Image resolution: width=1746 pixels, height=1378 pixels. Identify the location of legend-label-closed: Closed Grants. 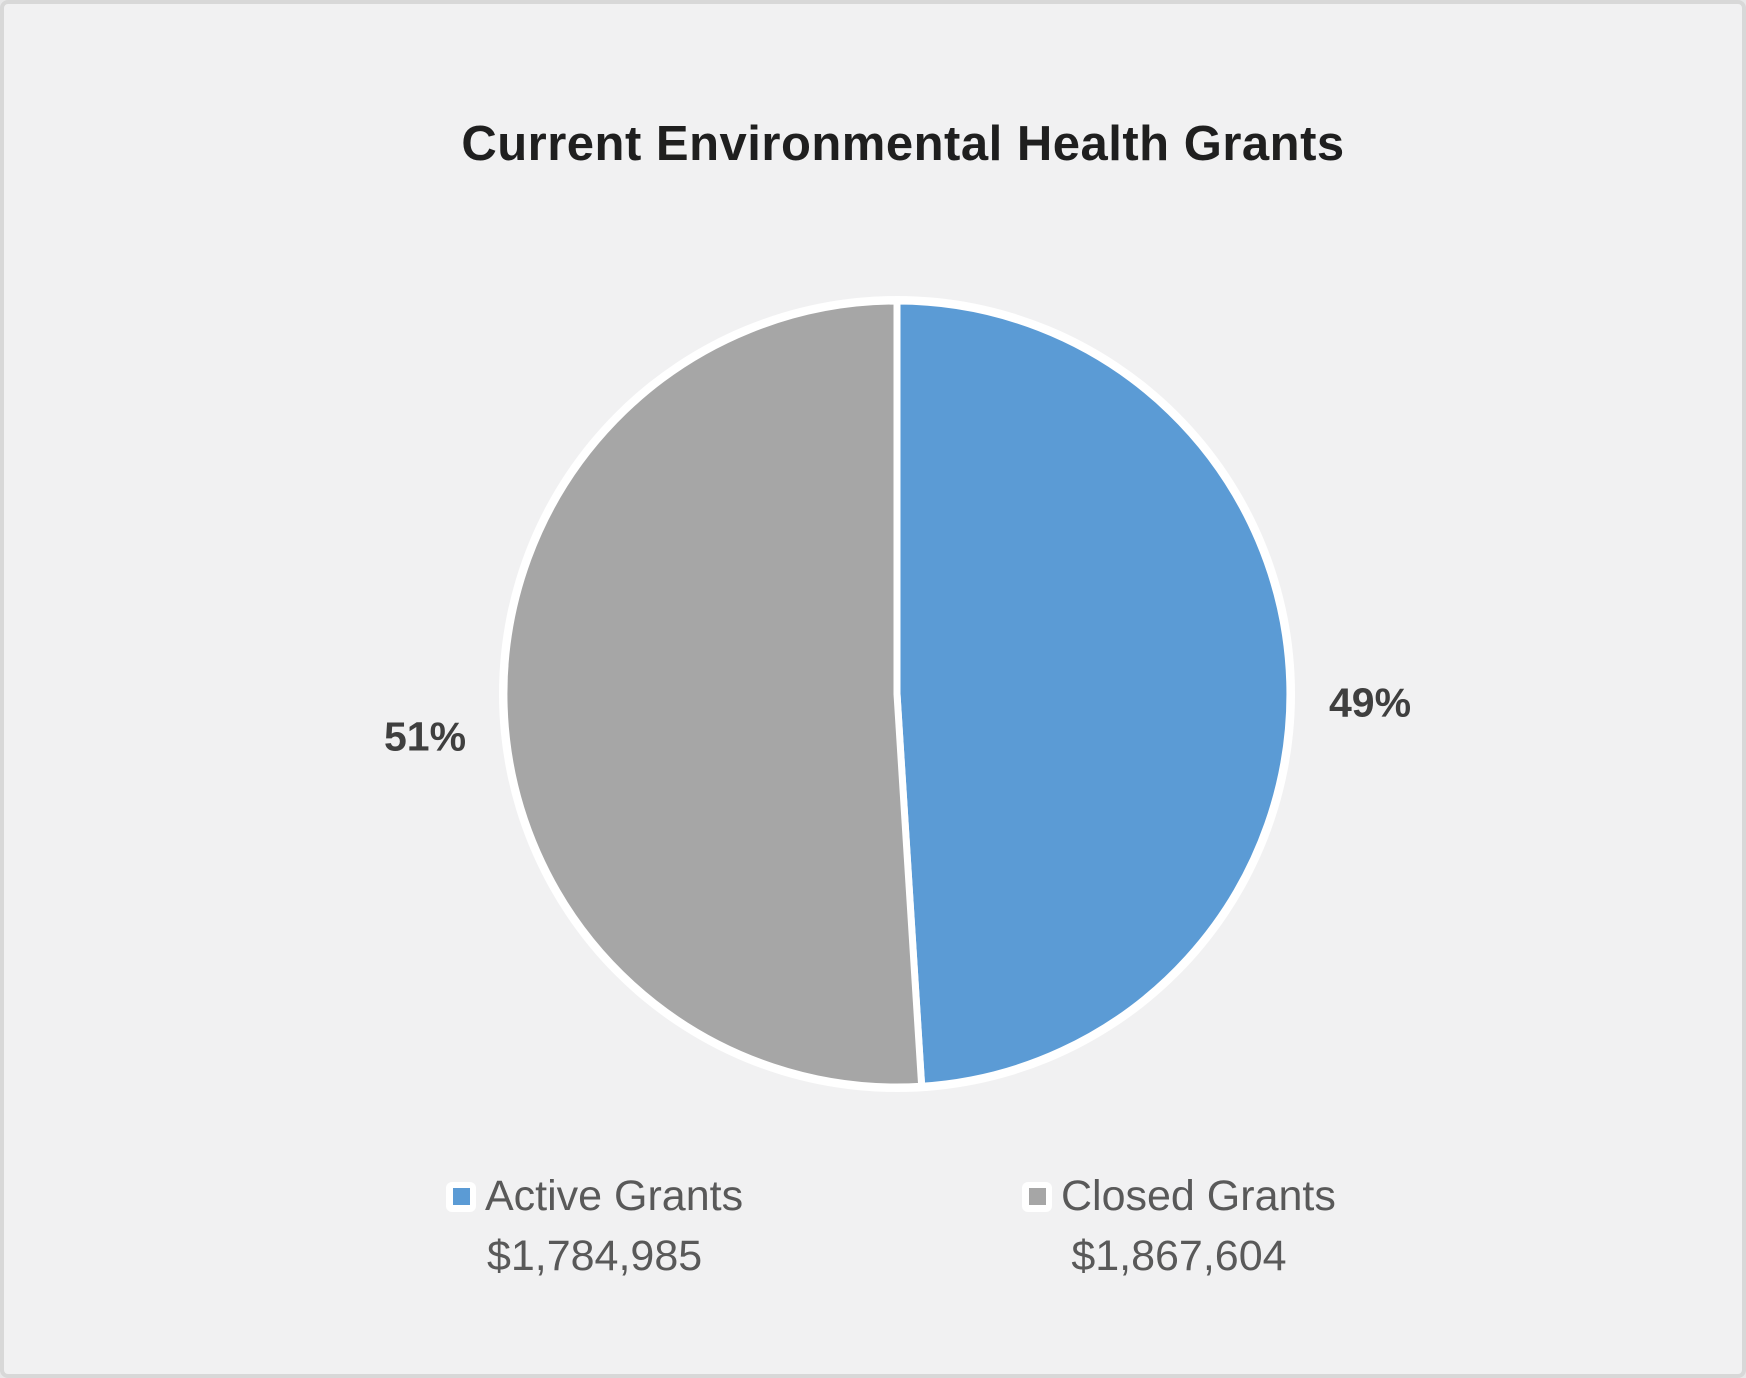
(1198, 1196).